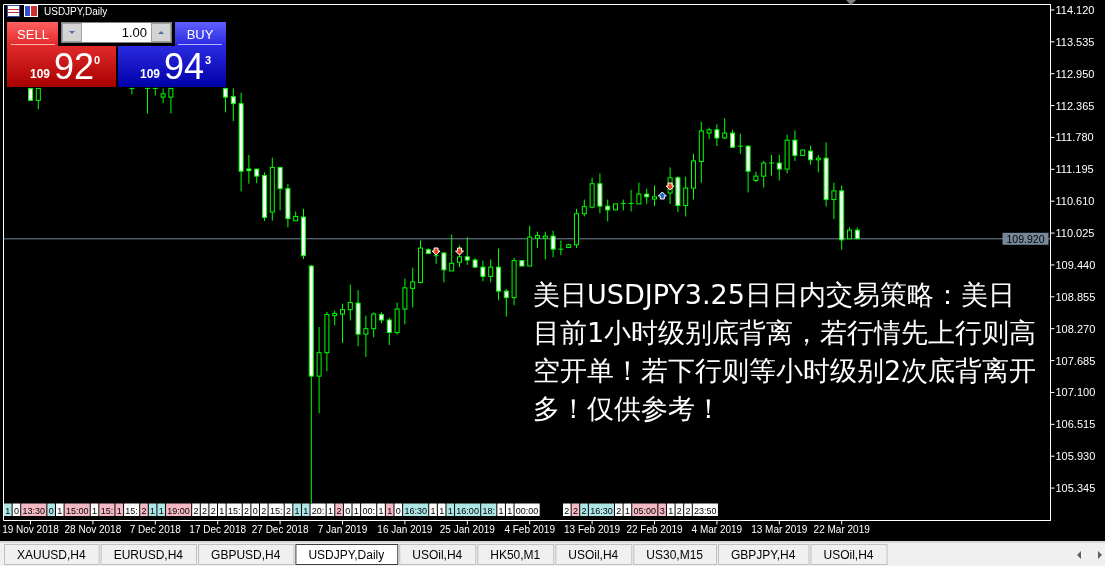 The width and height of the screenshot is (1105, 566). Describe the element at coordinates (33, 34) in the screenshot. I see `annotation: SELL` at that location.